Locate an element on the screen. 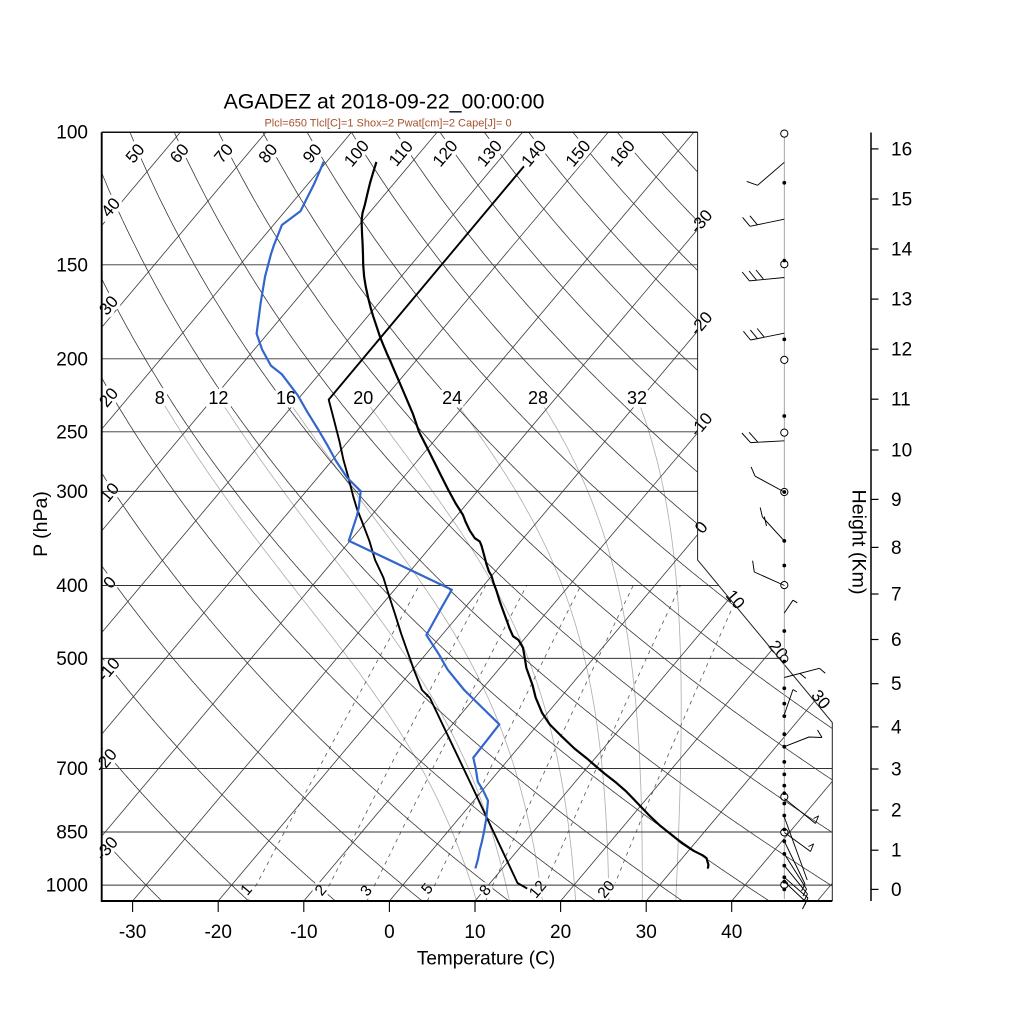 The width and height of the screenshot is (1024, 1029). svg-text: 850 is located at coordinates (72, 833).